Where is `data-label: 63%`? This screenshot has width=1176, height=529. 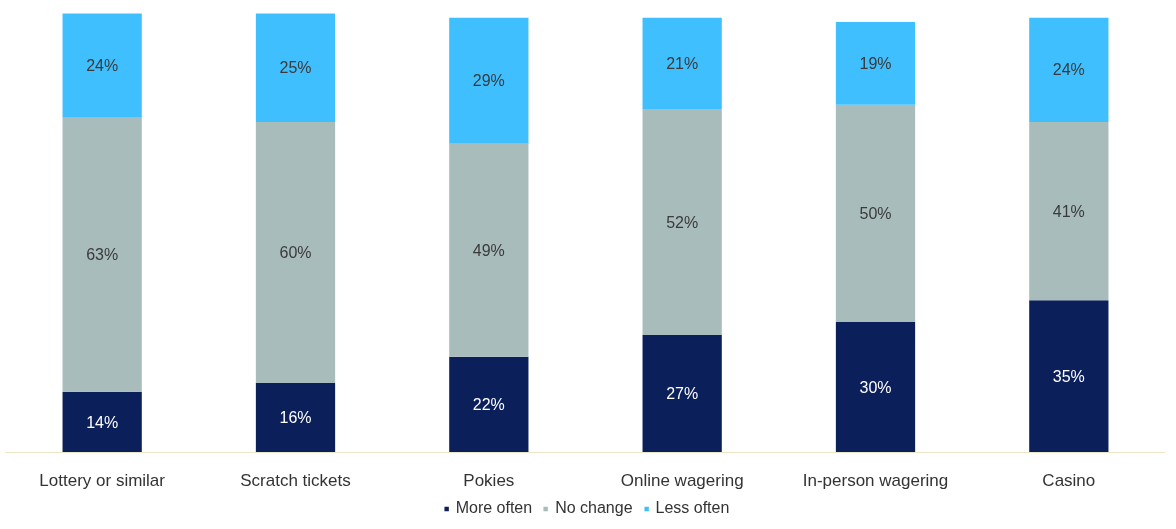 data-label: 63% is located at coordinates (102, 255).